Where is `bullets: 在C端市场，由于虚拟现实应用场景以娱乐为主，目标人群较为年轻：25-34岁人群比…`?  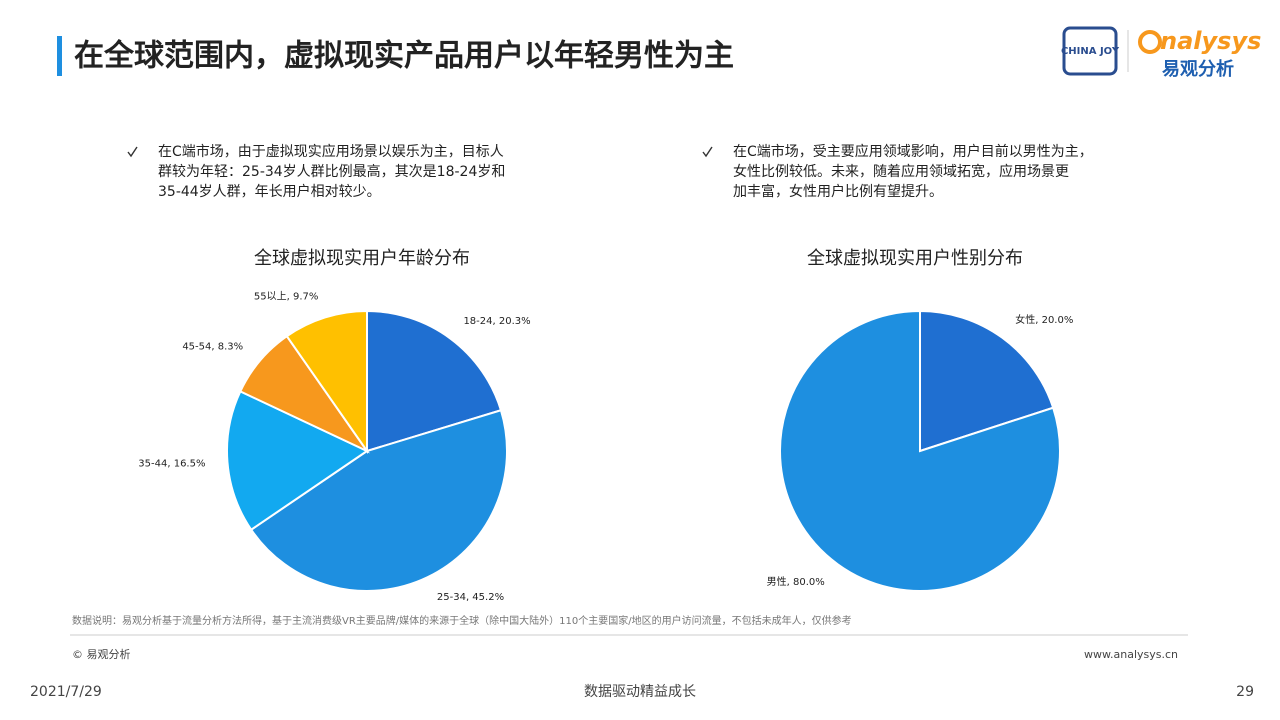 bullets: 在C端市场，由于虚拟现实应用场景以娱乐为主，目标人群较为年轻：25-34岁人群比… is located at coordinates (610, 171).